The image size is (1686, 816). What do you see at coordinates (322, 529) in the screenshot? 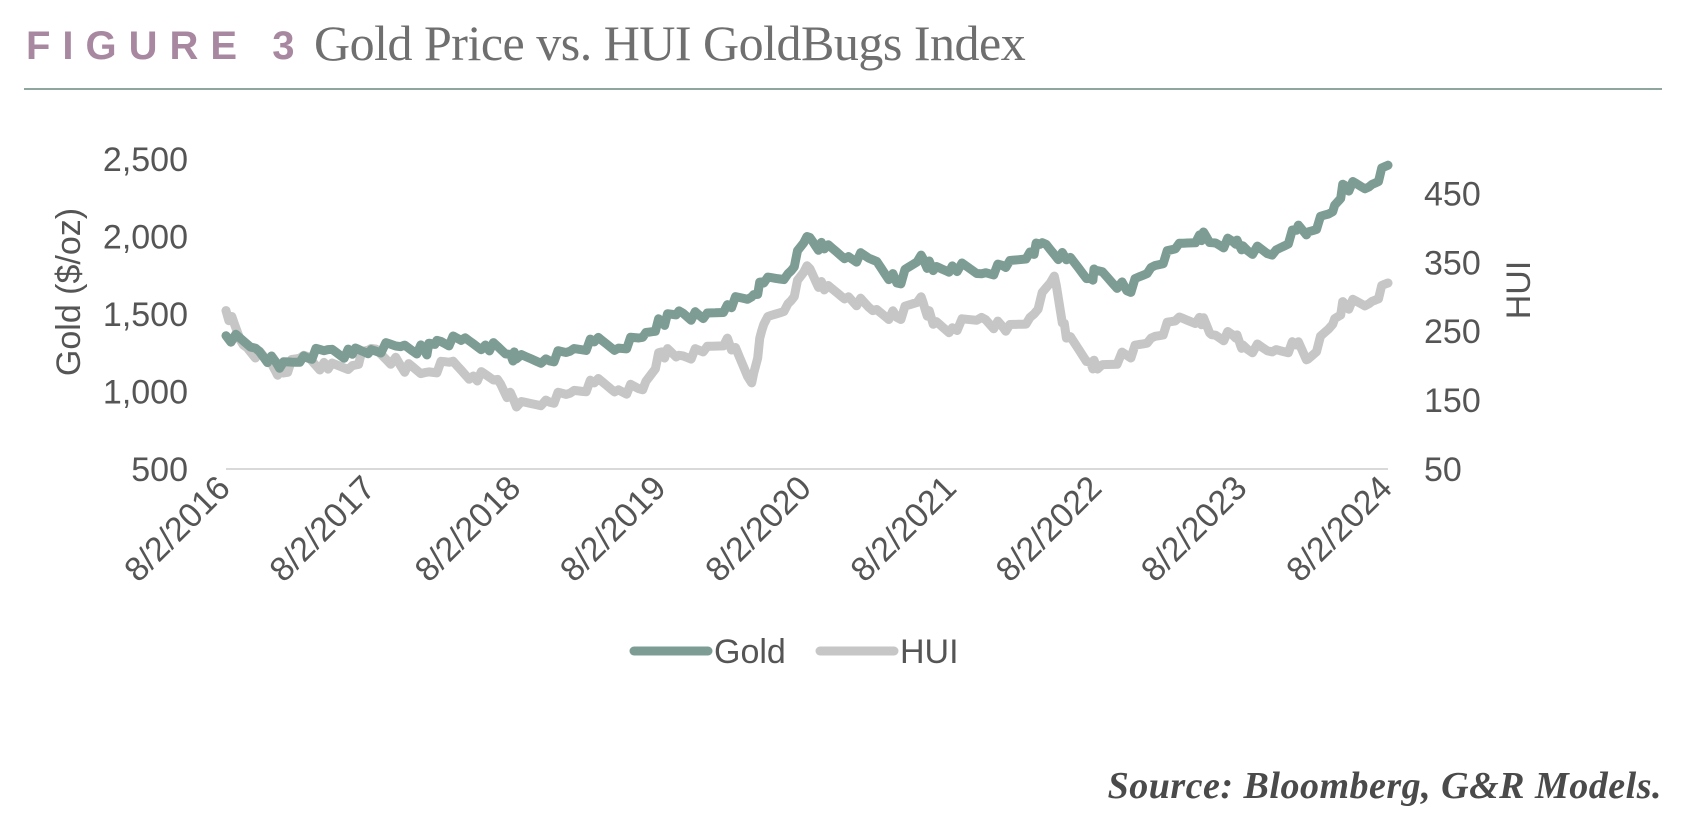
I see `x-tick-label: 8/2/2017` at bounding box center [322, 529].